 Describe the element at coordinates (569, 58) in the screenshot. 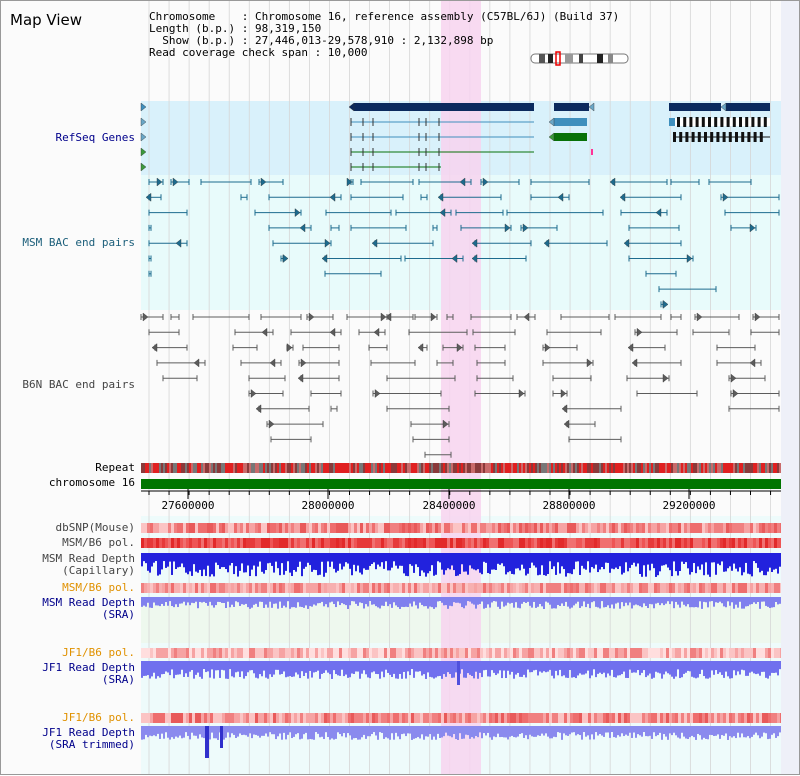

I see `ideogram-band` at that location.